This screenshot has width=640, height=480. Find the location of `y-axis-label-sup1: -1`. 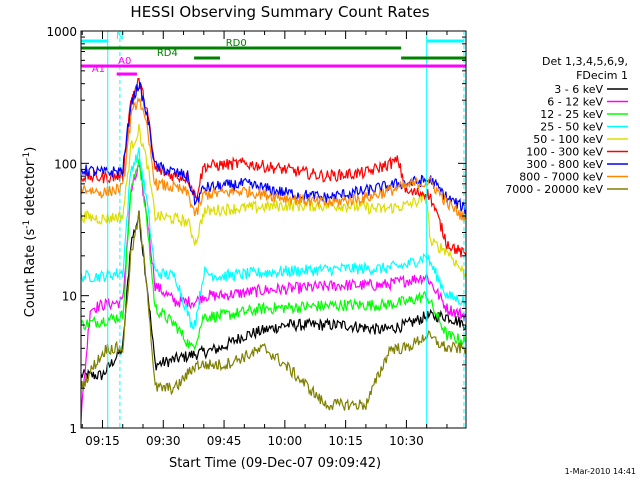

y-axis-label-sup1: -1 is located at coordinates (27, 224).